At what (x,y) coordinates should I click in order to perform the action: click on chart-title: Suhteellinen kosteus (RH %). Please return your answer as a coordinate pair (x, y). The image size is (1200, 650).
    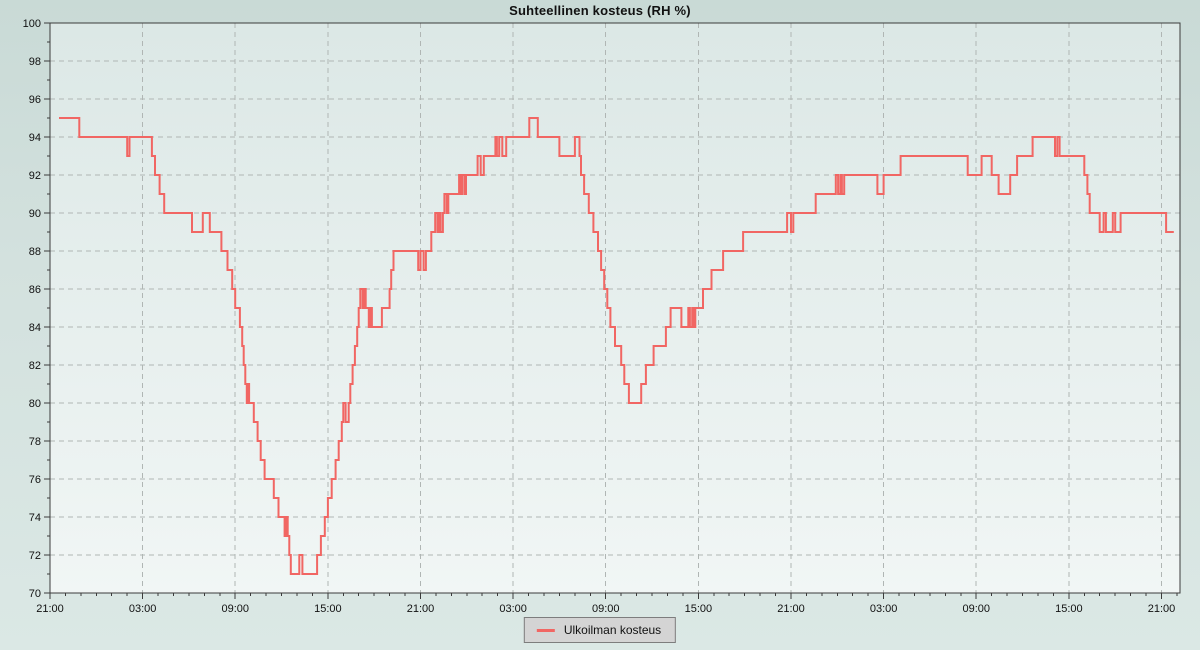
    Looking at the image, I should click on (600, 10).